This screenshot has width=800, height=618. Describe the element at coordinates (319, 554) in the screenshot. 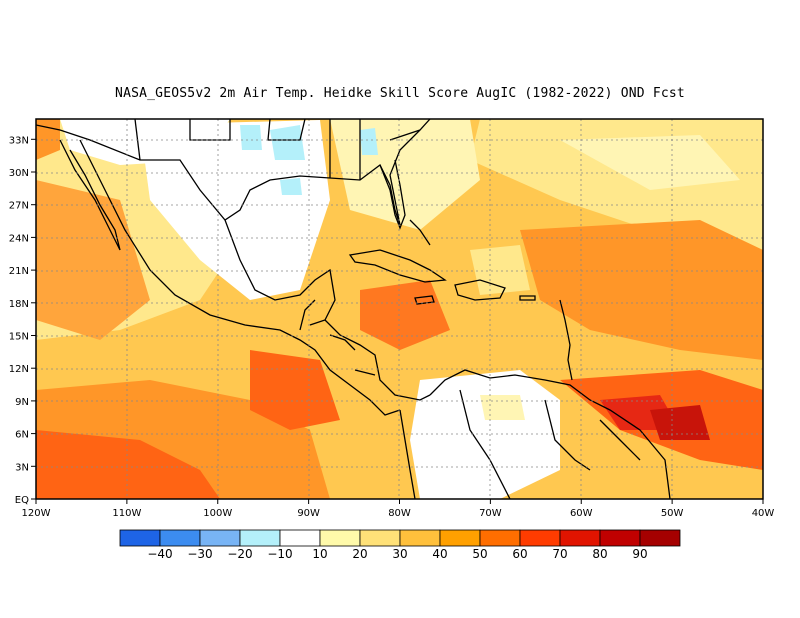

I see `colorbar-label: 10` at that location.